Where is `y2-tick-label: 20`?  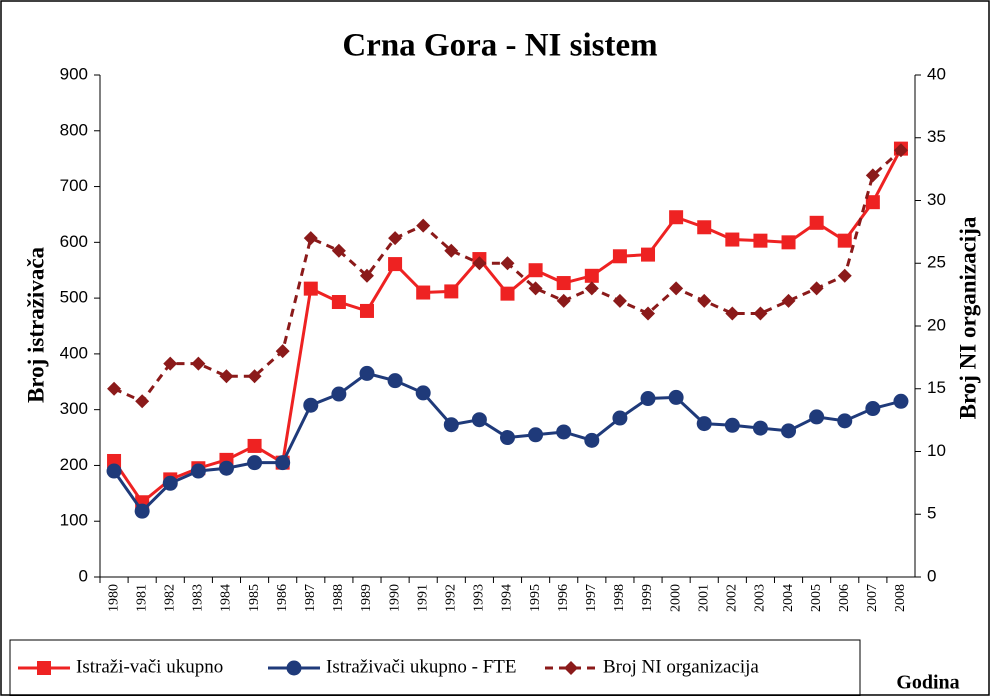 y2-tick-label: 20 is located at coordinates (936, 324).